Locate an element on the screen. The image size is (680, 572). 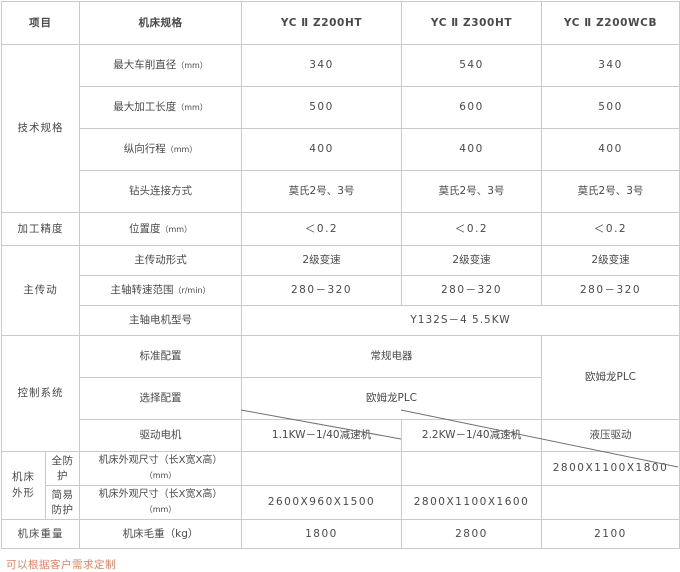
cell-value: 2600X960X1500 is located at coordinates (321, 502).